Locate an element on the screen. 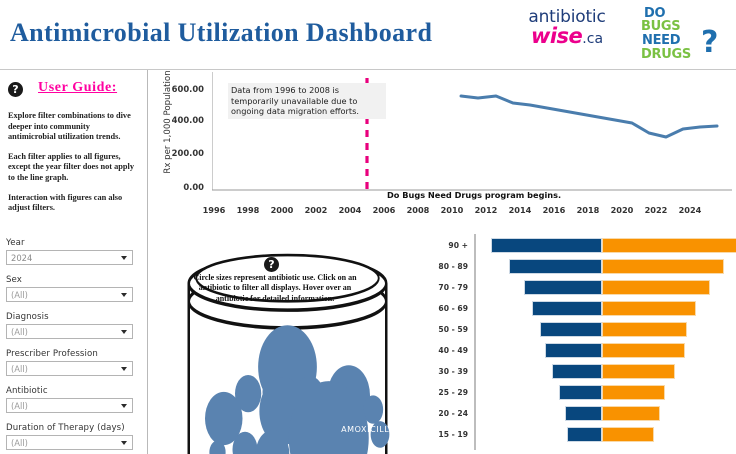  table-row: 20 - 24 is located at coordinates (568, 414).